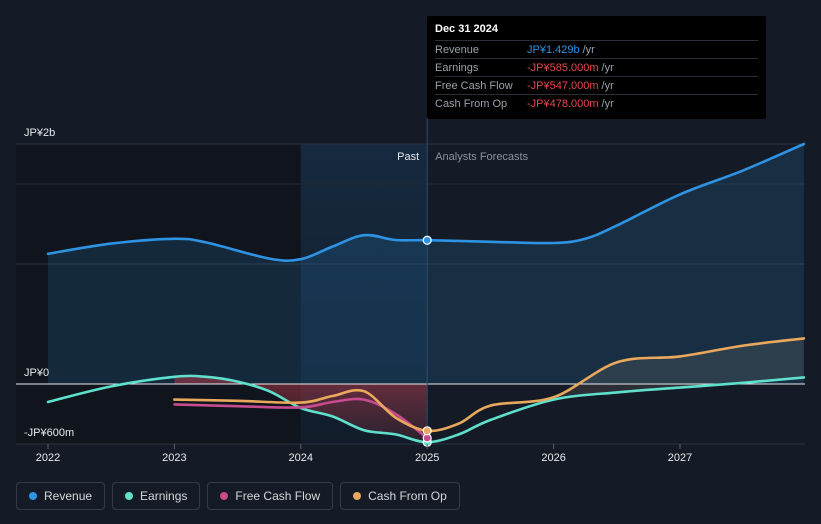  I want to click on negative-area, so click(301, 409).